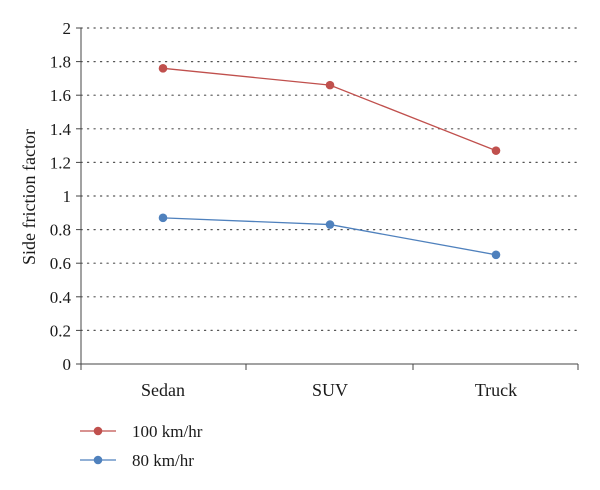  I want to click on y-tick-label: 0.8, so click(60, 230).